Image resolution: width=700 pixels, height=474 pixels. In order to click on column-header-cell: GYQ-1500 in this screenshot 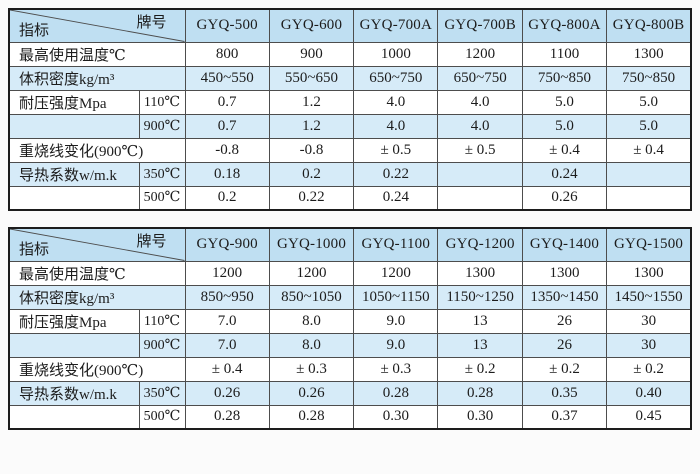, I will do `click(649, 244)`.